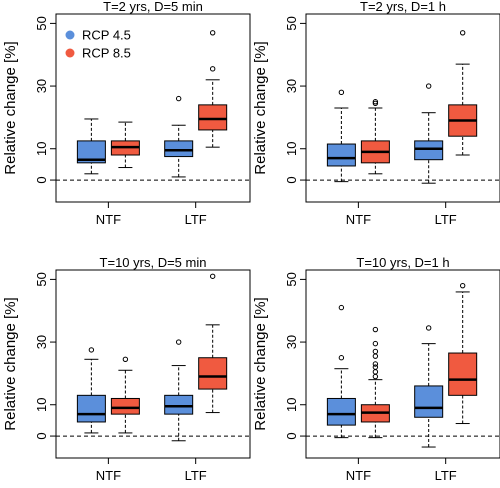  I want to click on legend-label: RCP 8.5, so click(106, 53).